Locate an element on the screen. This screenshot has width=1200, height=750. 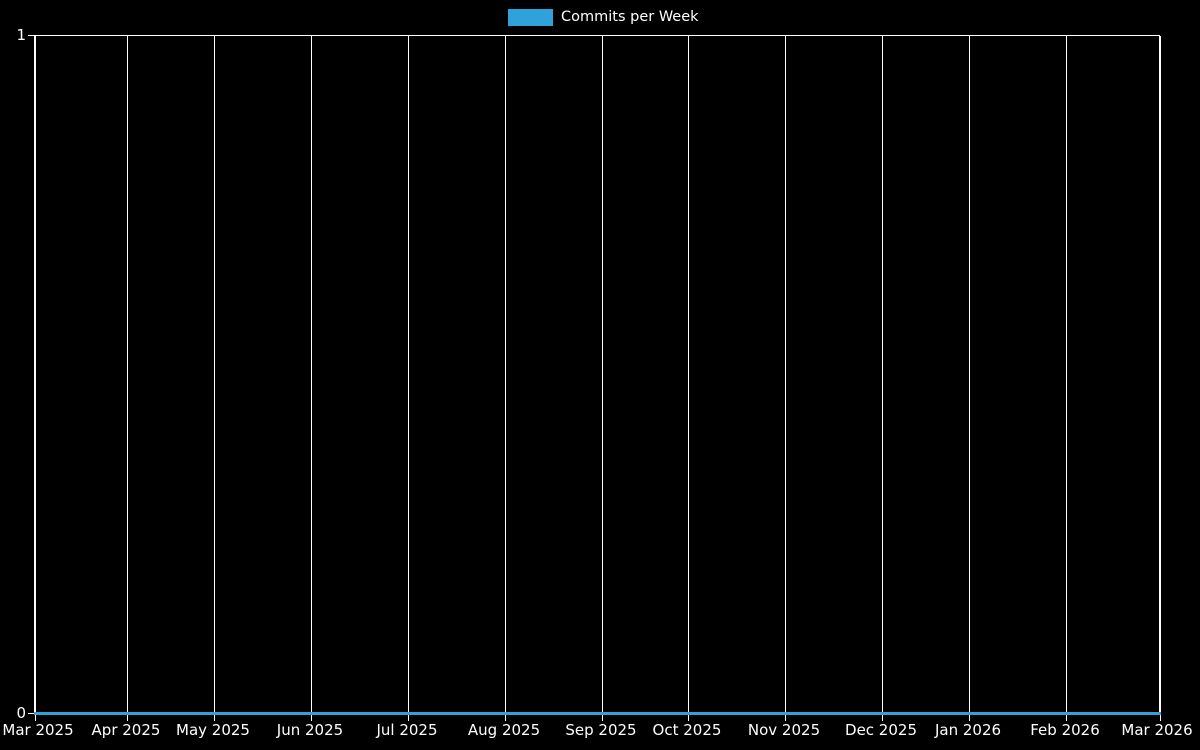
gridline-mar-2026 is located at coordinates (1160, 378).